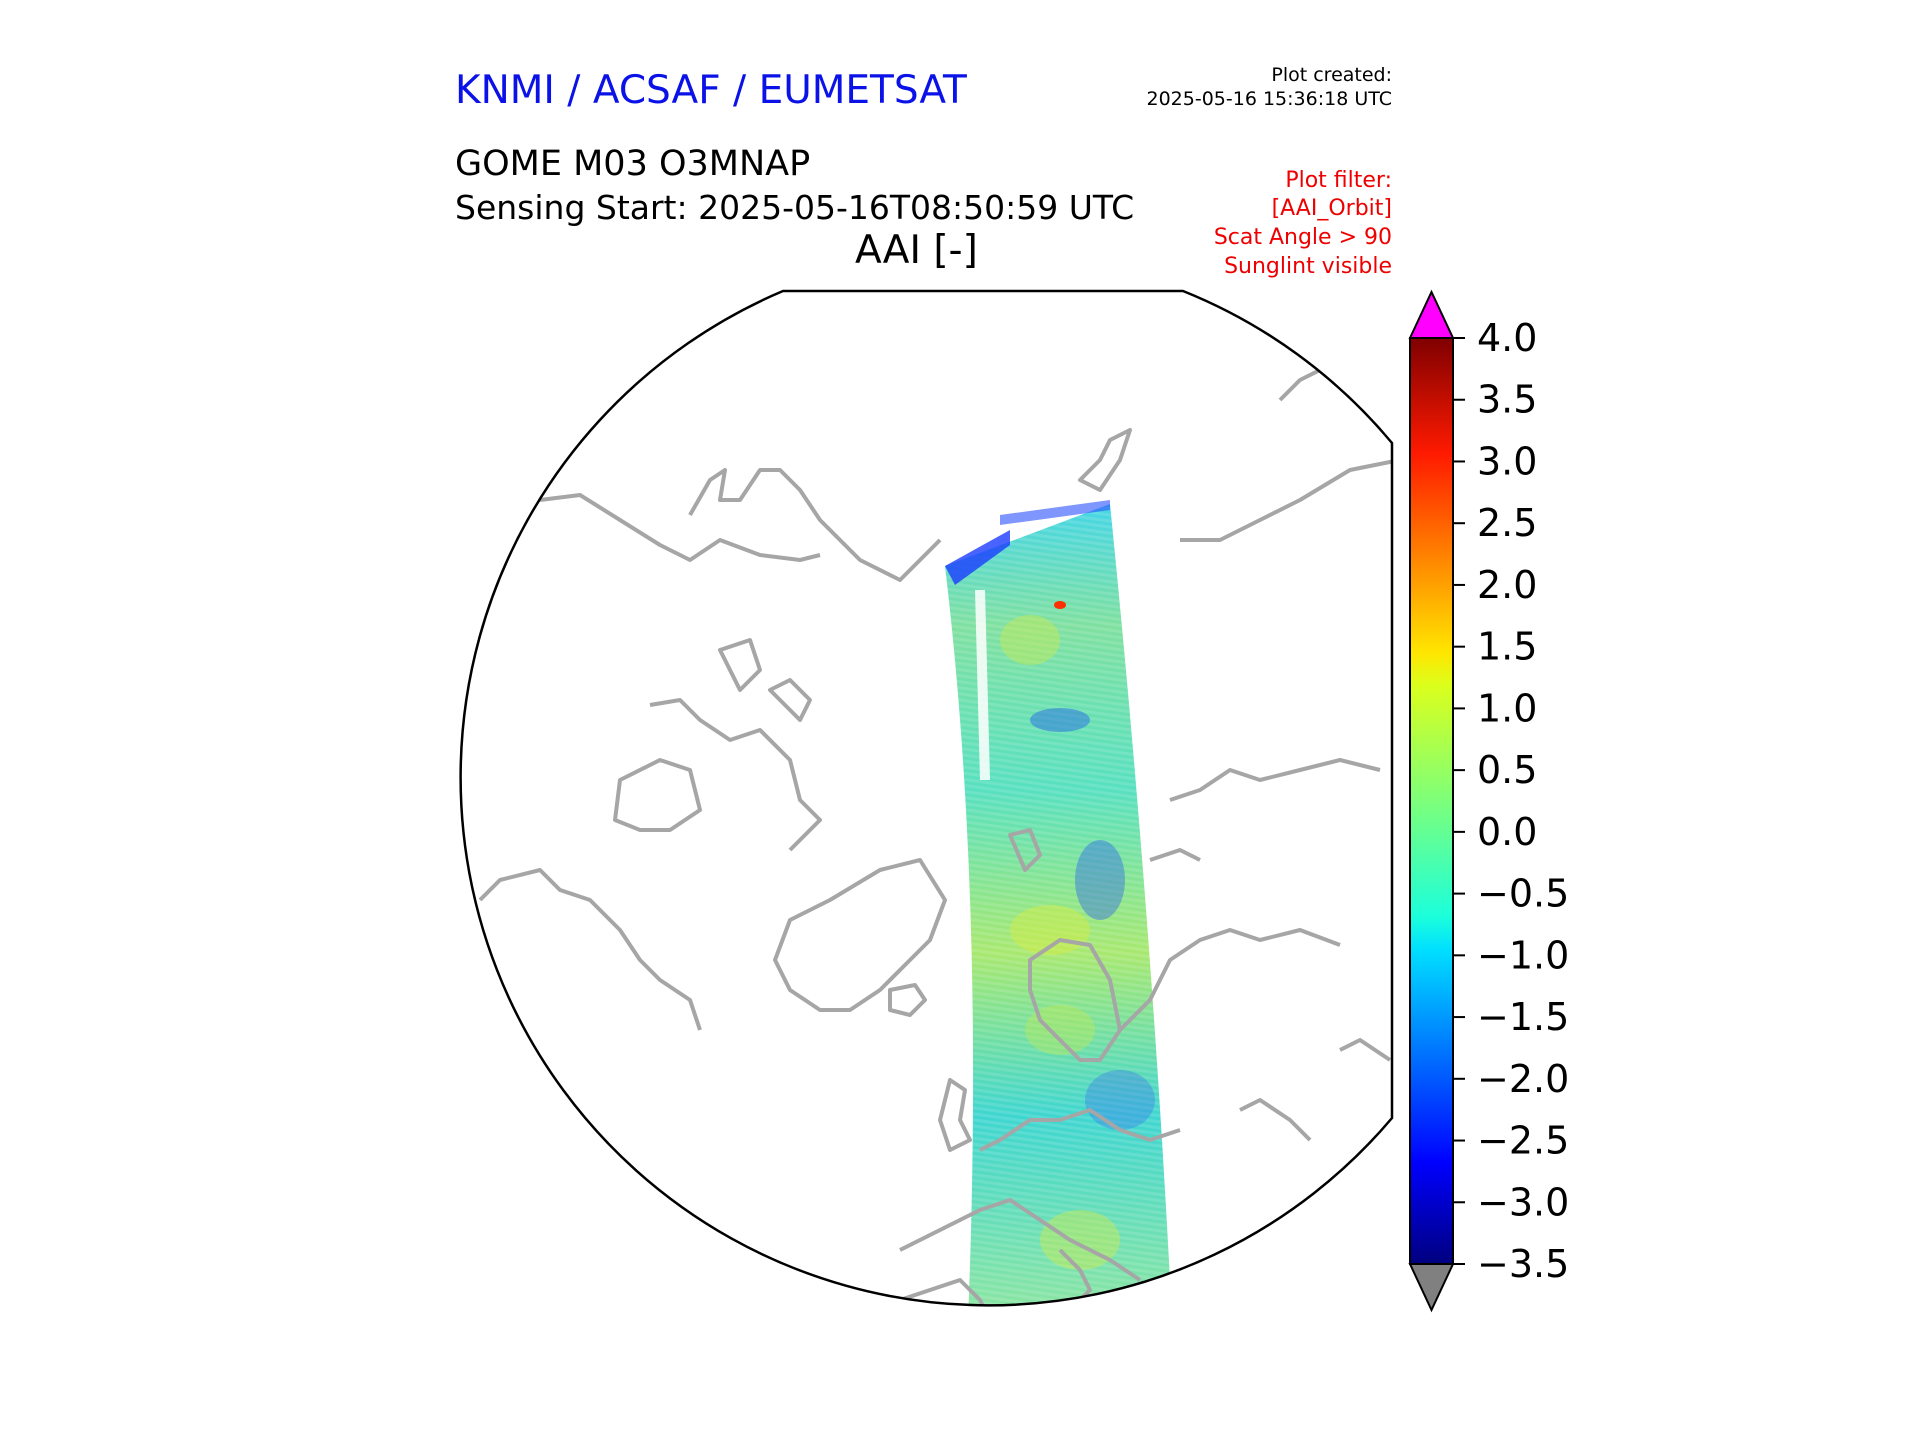 Image resolution: width=1920 pixels, height=1440 pixels. Describe the element at coordinates (711, 90) in the screenshot. I see `organisation-title: KNMI / ACSAF / EUMETSAT` at that location.